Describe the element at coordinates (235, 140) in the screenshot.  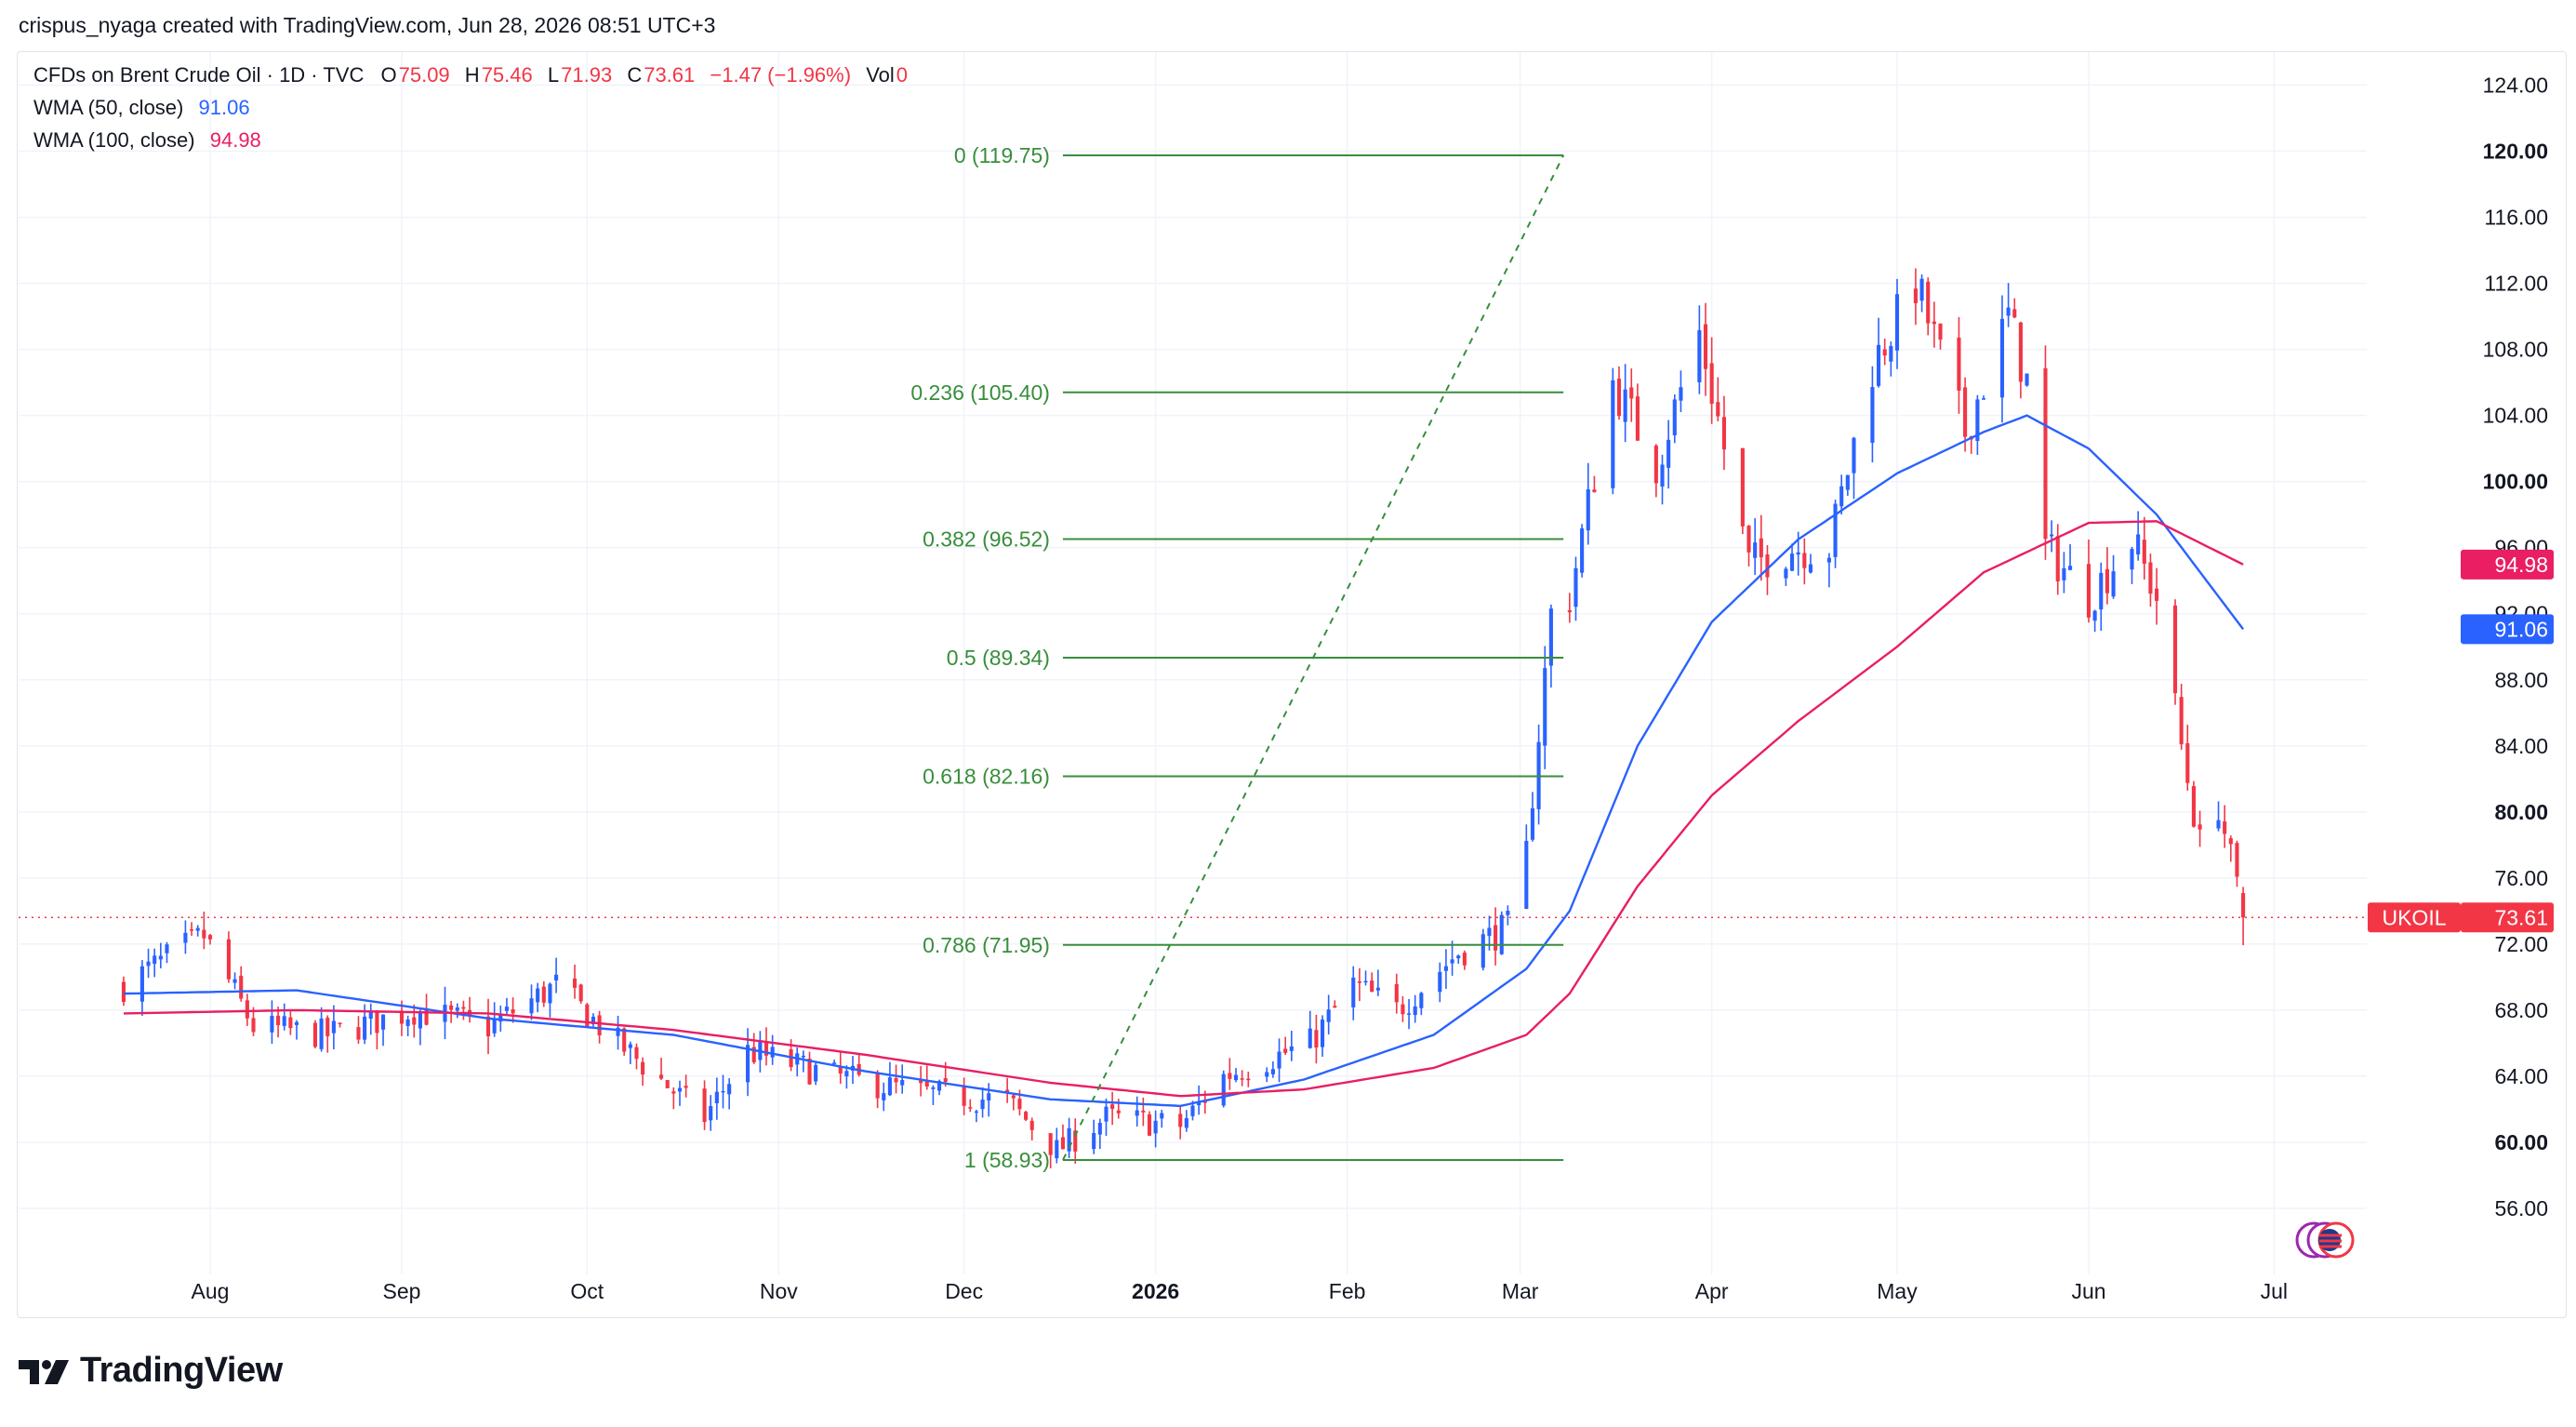
I see `legend-wma100-value: 94.98` at that location.